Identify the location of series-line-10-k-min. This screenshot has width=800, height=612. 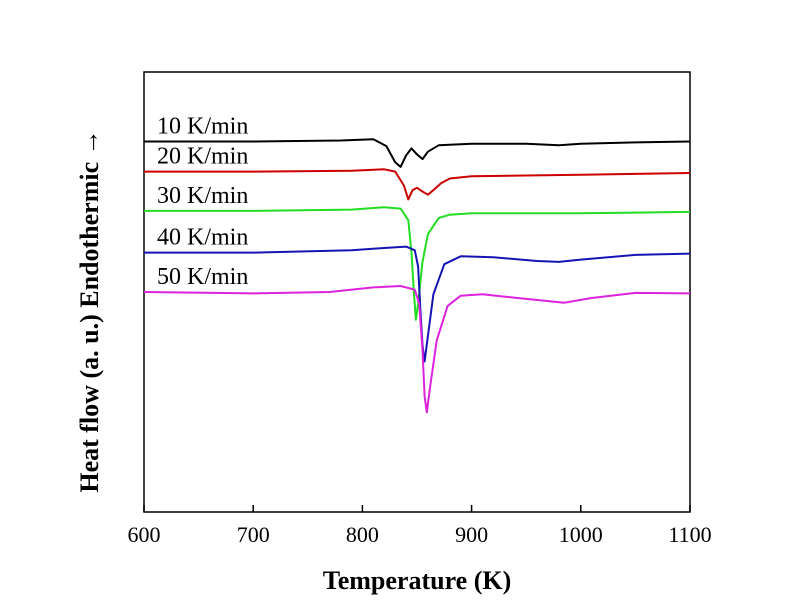
(417, 153).